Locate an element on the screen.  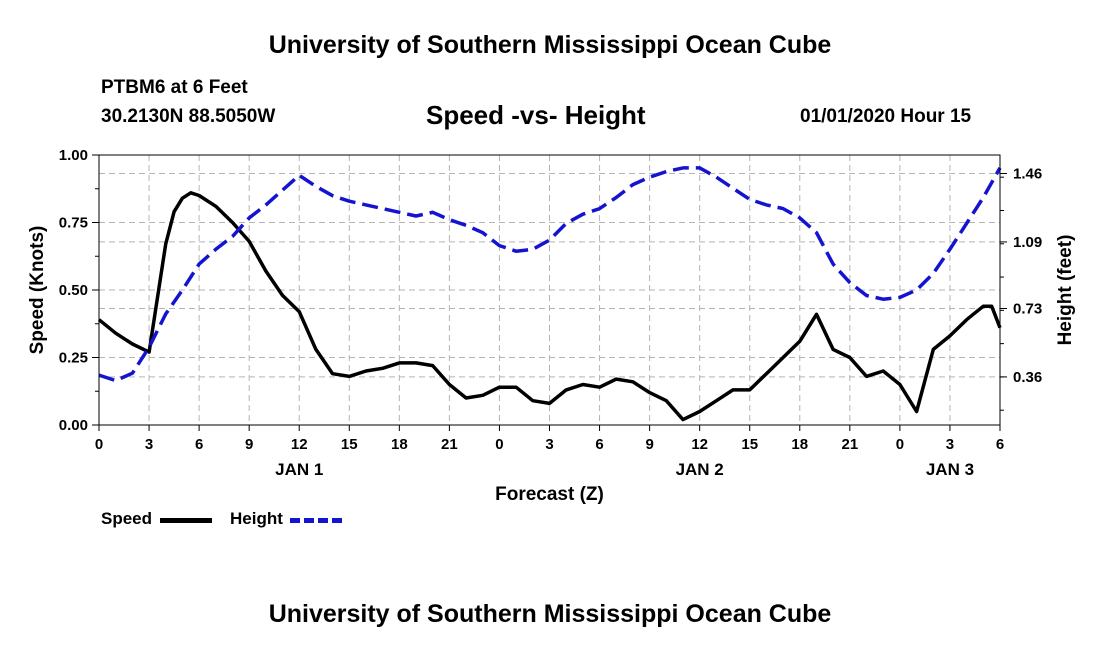
y2-tick-label: 0.36 is located at coordinates (1027, 377).